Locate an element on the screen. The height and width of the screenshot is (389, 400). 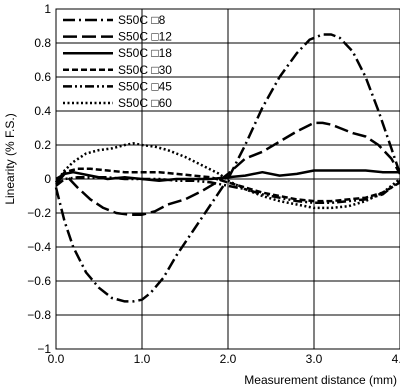
x-tick-label: 4.0 is located at coordinates (396, 359).